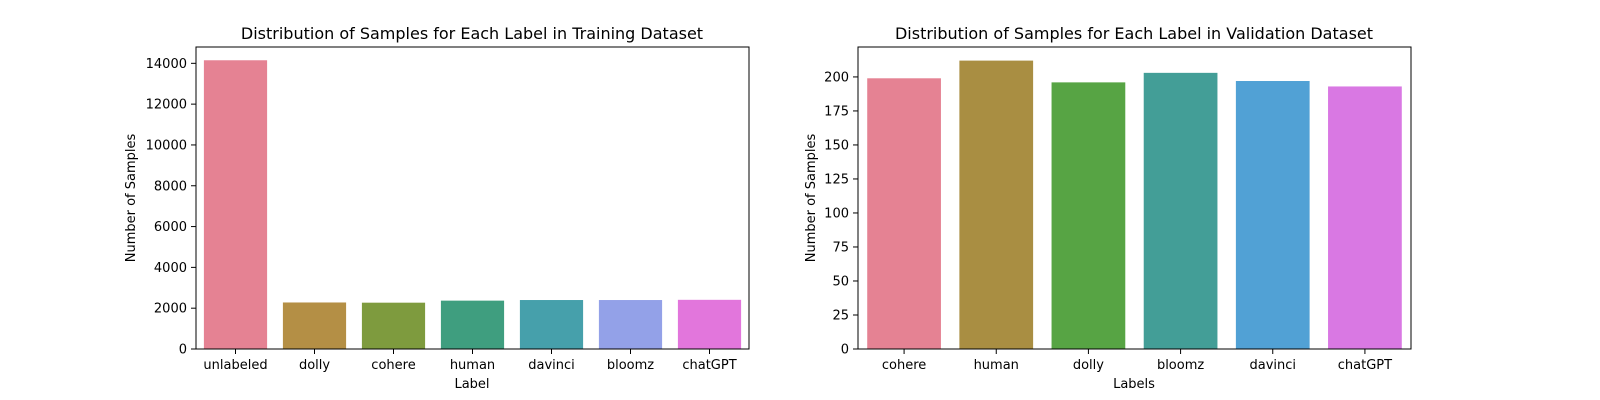 The width and height of the screenshot is (1600, 400). I want to click on training-bar-bloomz, so click(630, 324).